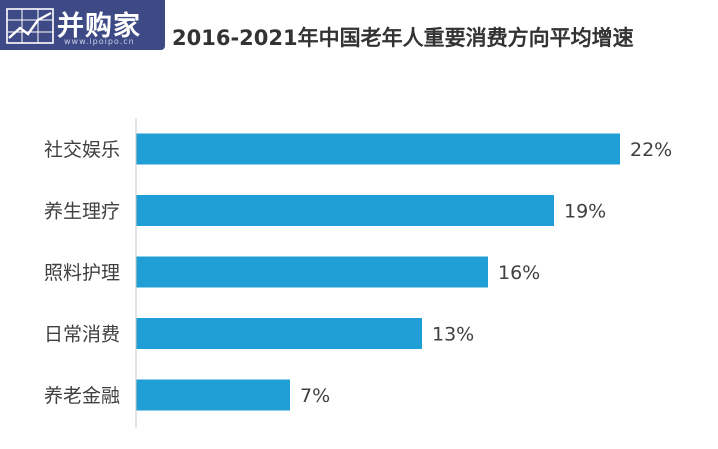 The height and width of the screenshot is (449, 718). Describe the element at coordinates (82, 212) in the screenshot. I see `category-label: 养生理疗` at that location.